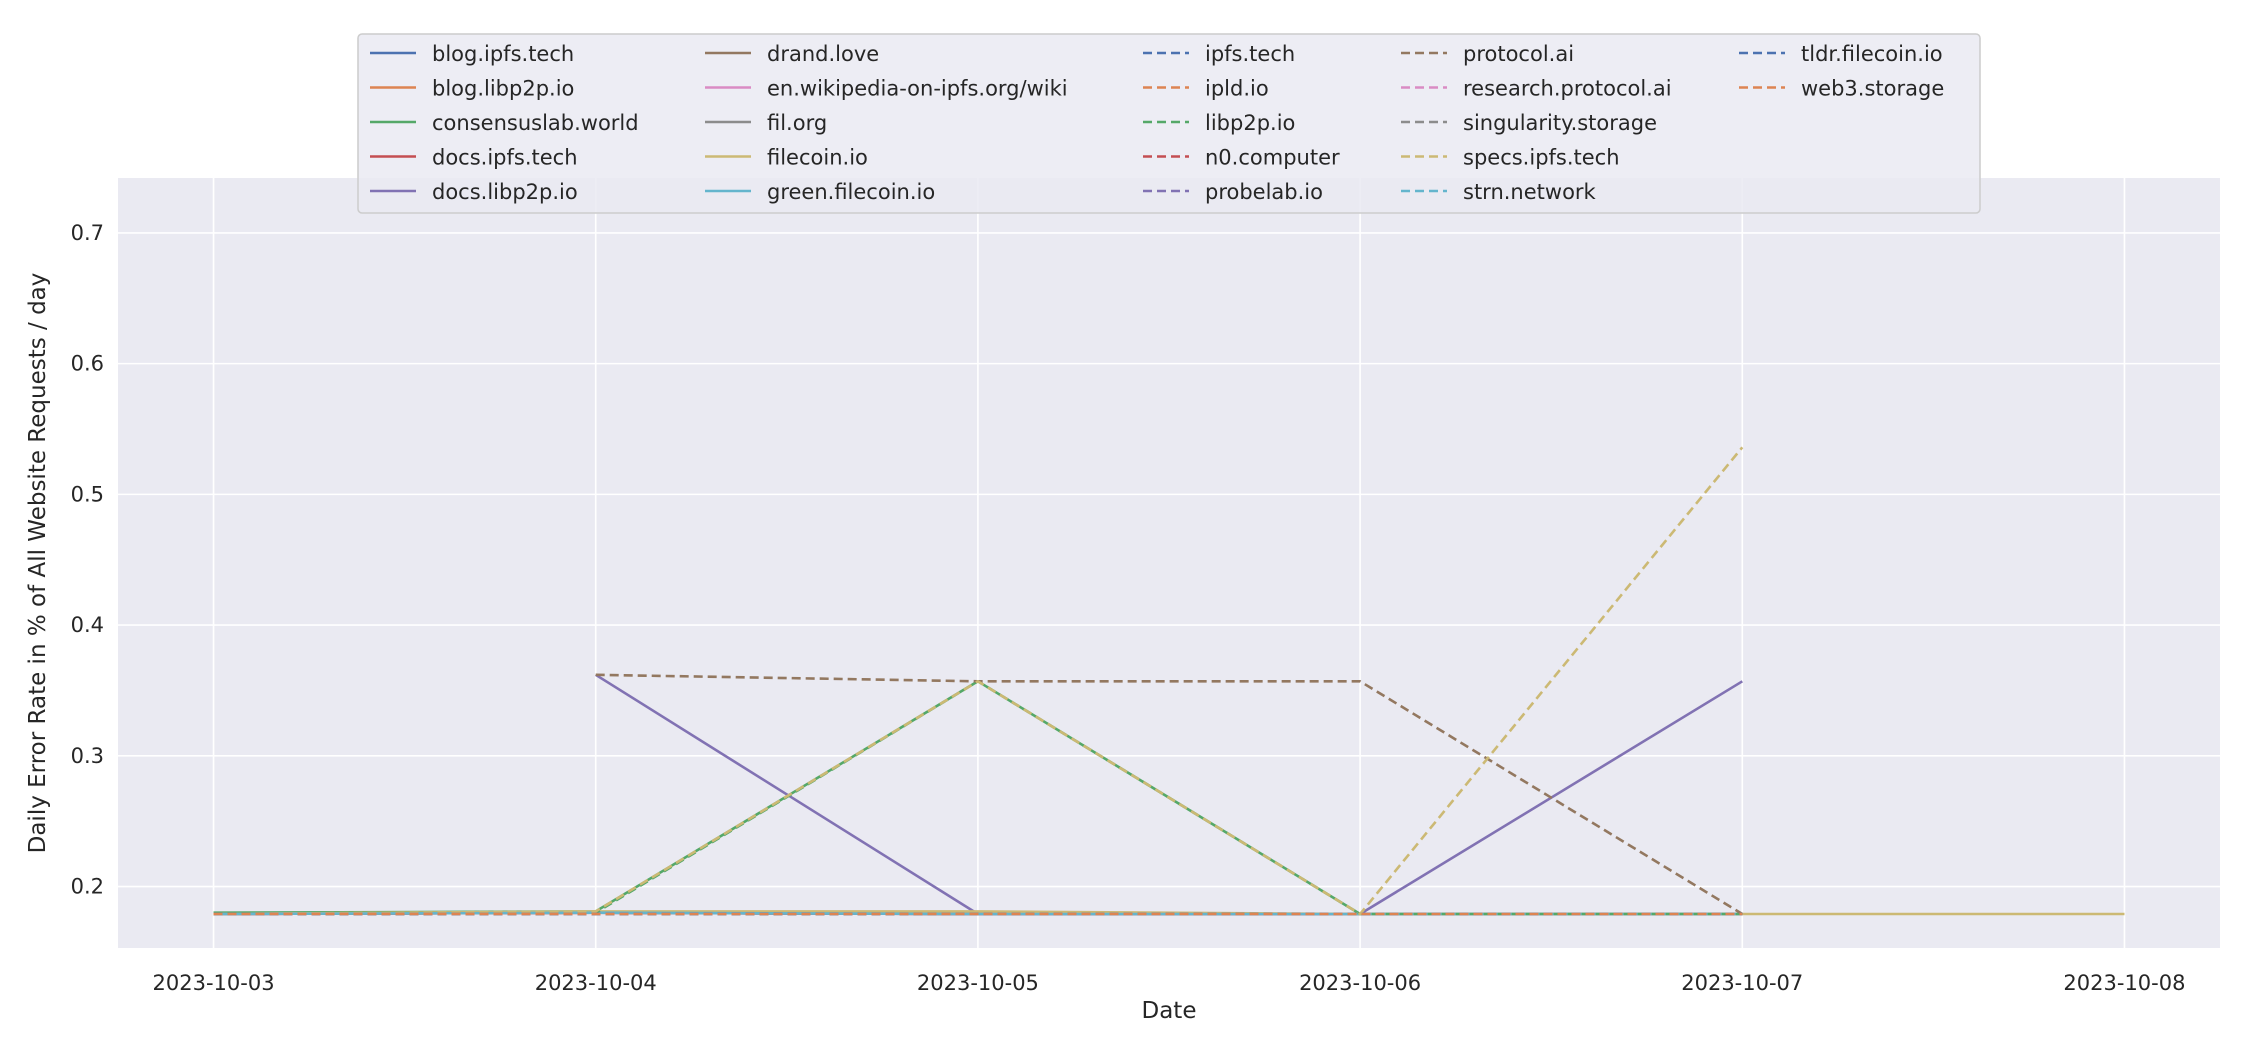 This screenshot has width=2250, height=1054. I want to click on legend-label: ipld.io, so click(1237, 89).